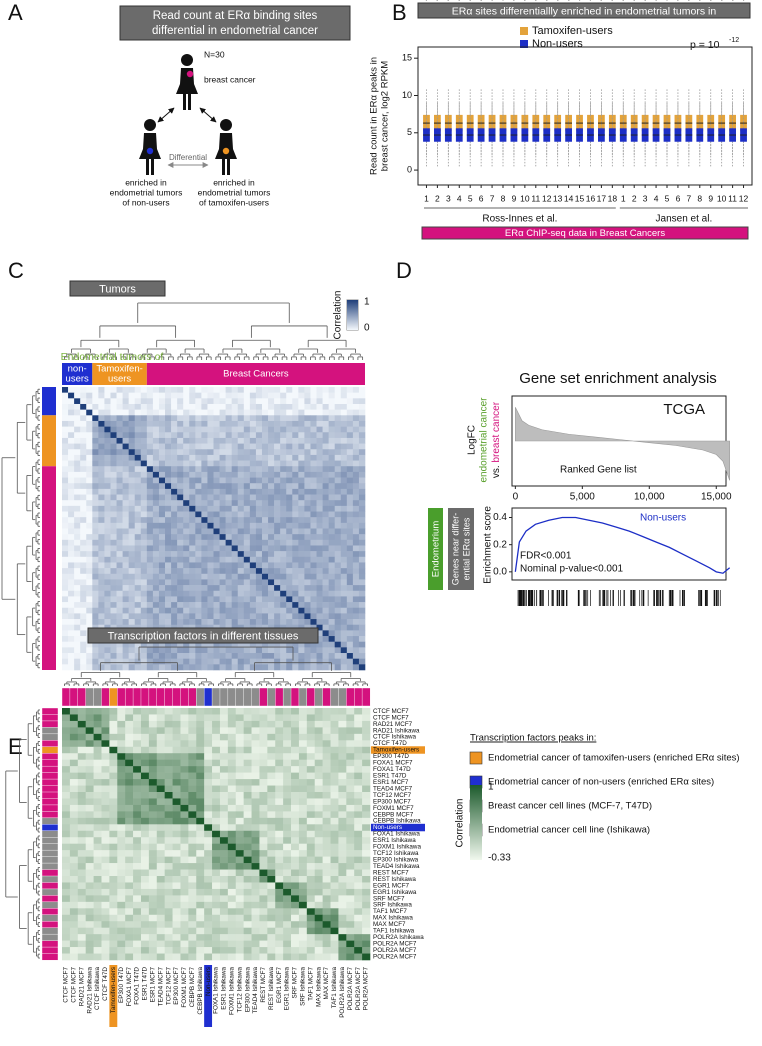  What do you see at coordinates (230, 79) in the screenshot?
I see `person-label: breast cancer` at bounding box center [230, 79].